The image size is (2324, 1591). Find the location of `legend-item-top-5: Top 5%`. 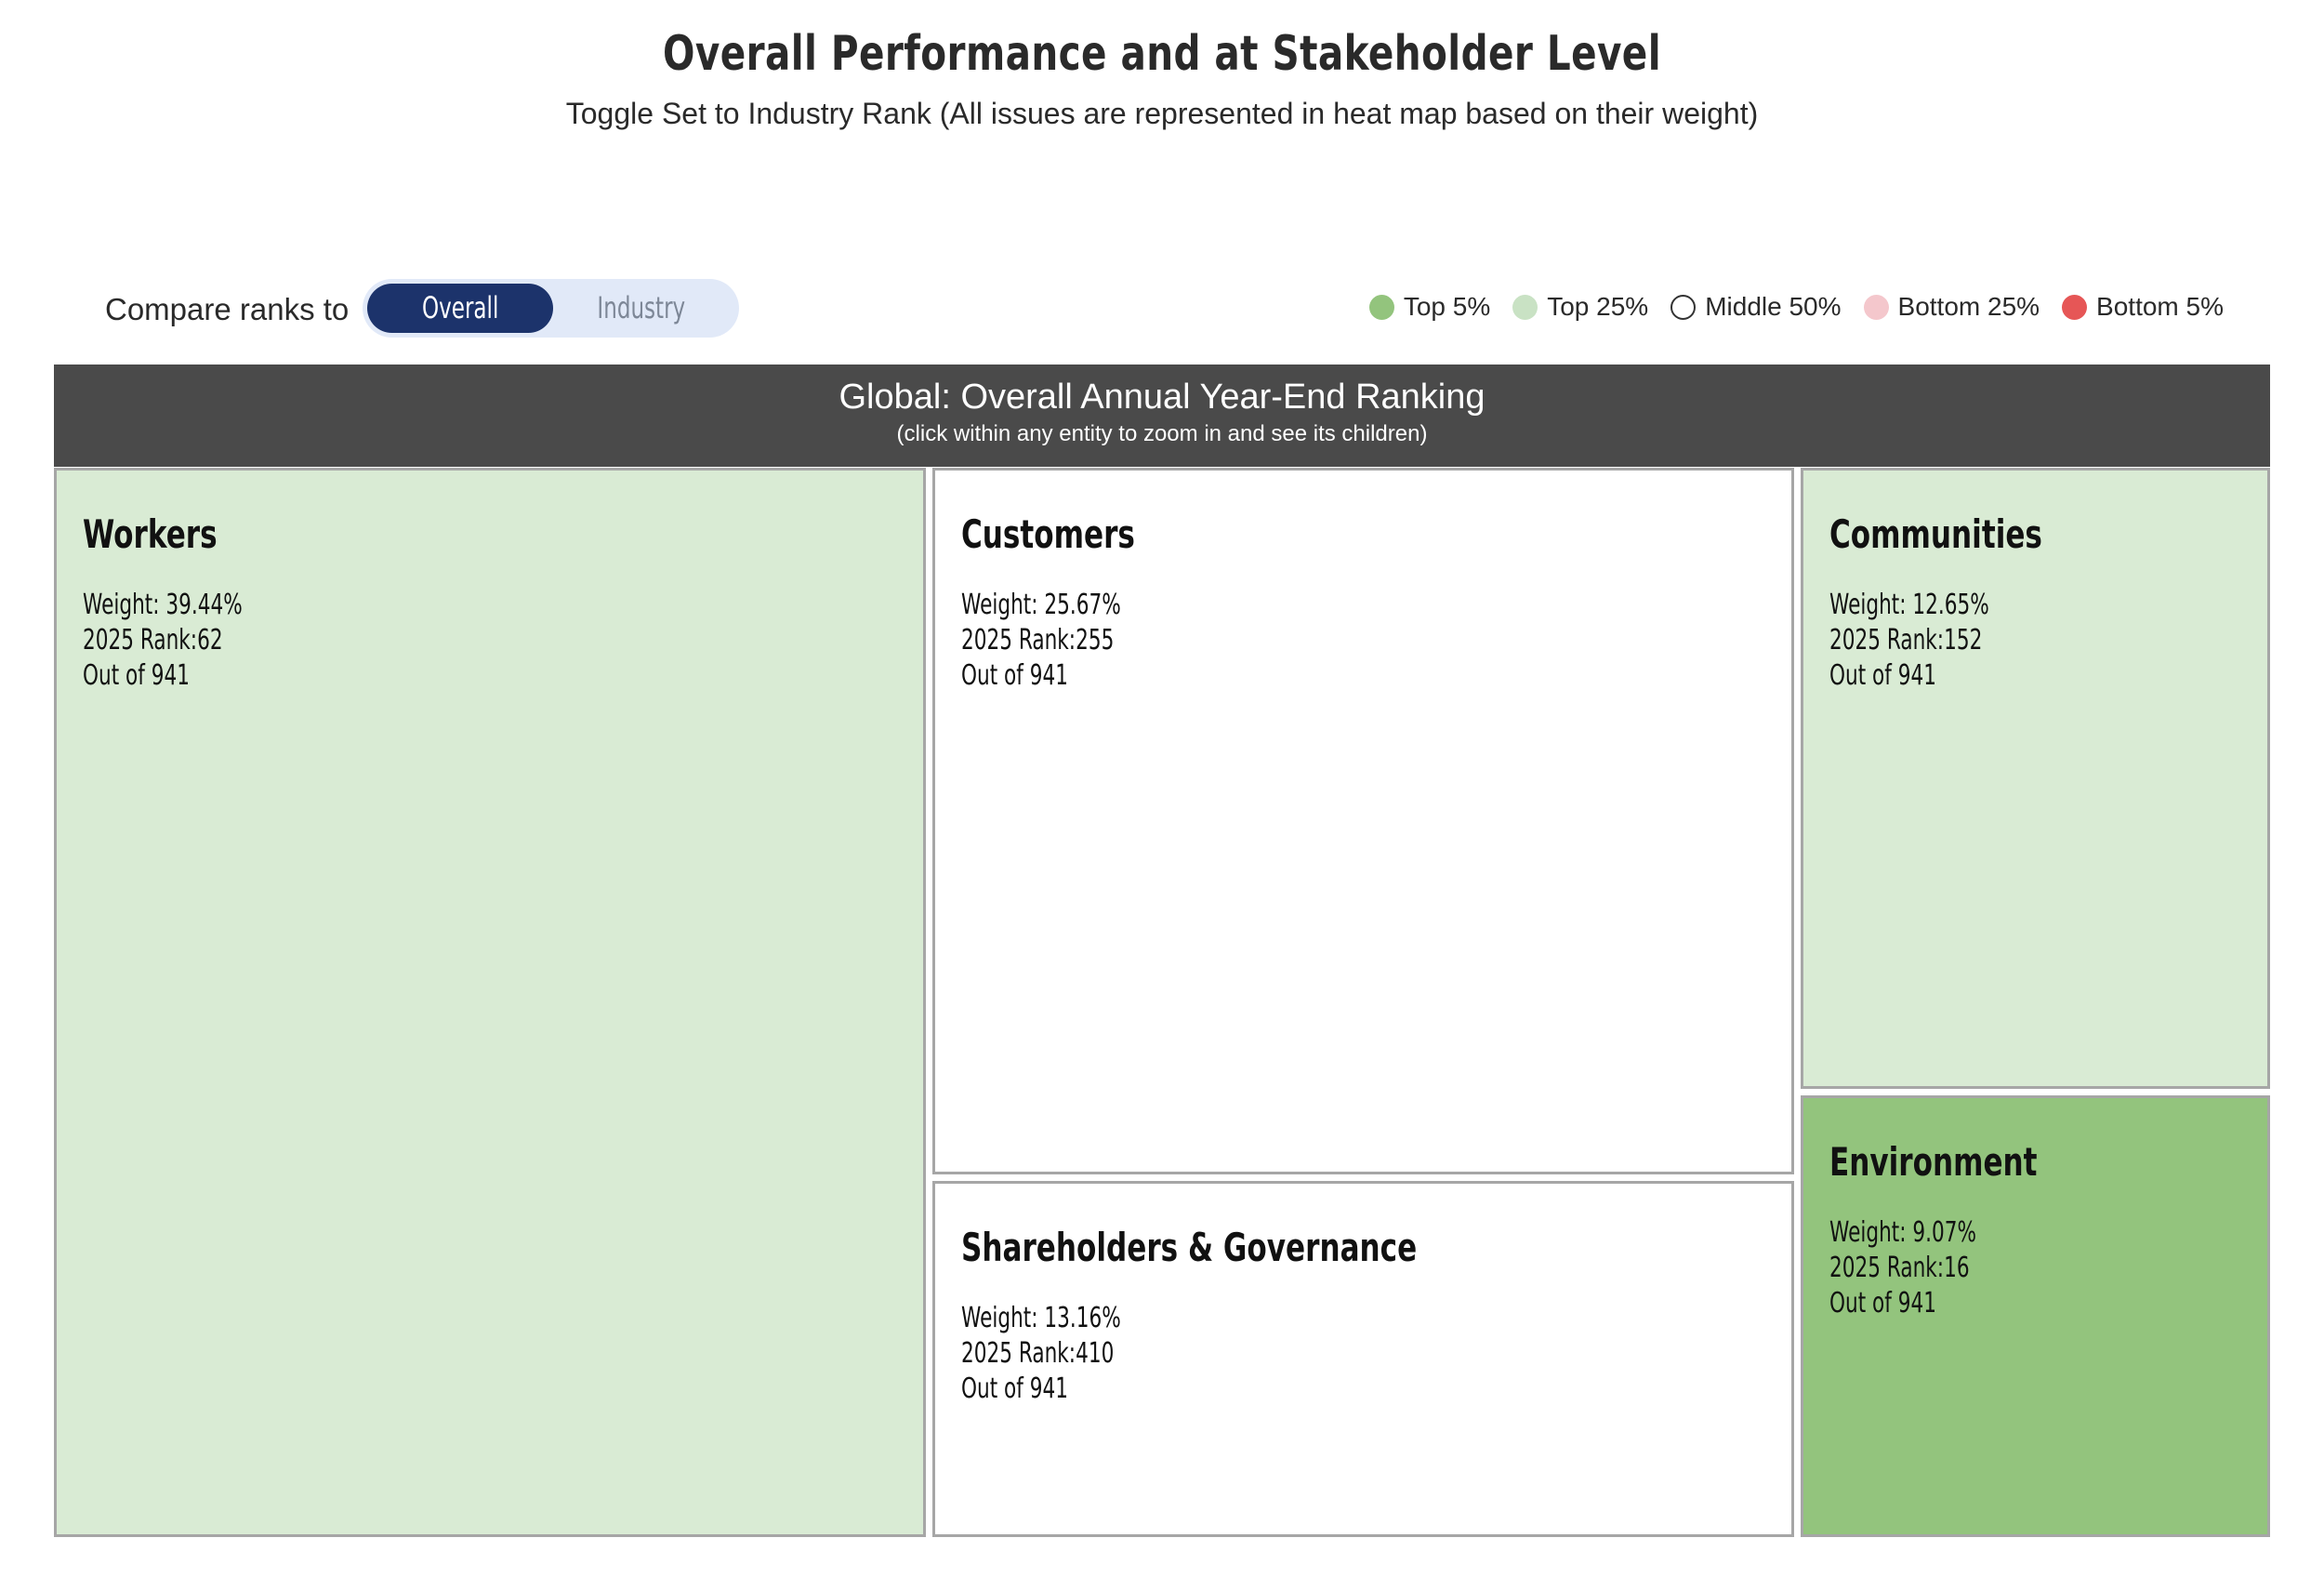

legend-item-top-5: Top 5% is located at coordinates (1429, 307).